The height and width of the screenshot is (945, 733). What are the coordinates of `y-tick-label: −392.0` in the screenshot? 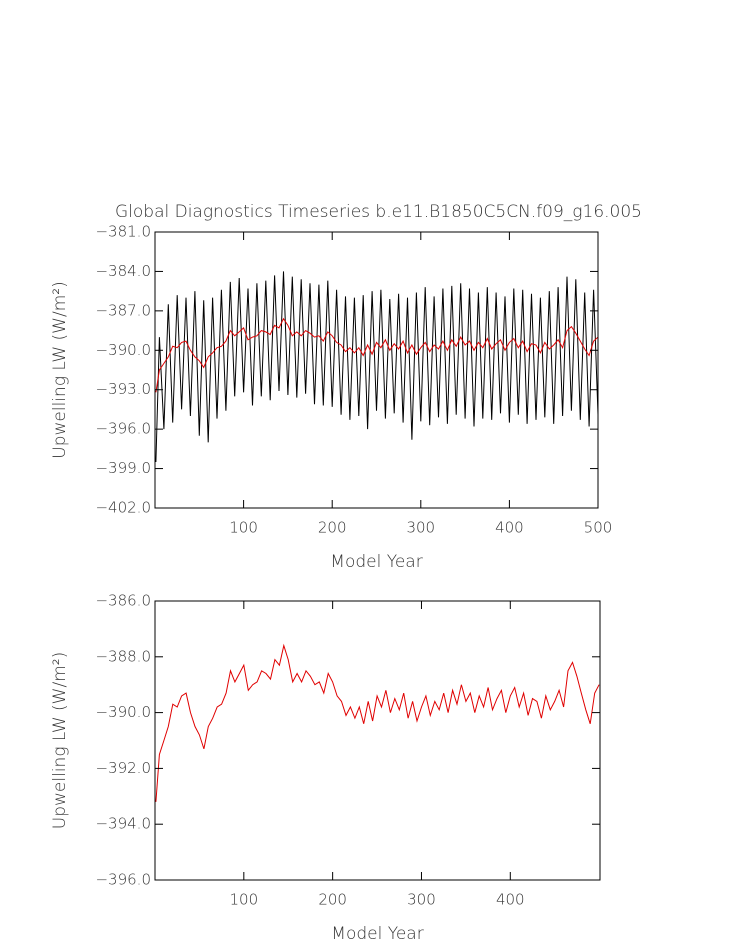 It's located at (123, 768).